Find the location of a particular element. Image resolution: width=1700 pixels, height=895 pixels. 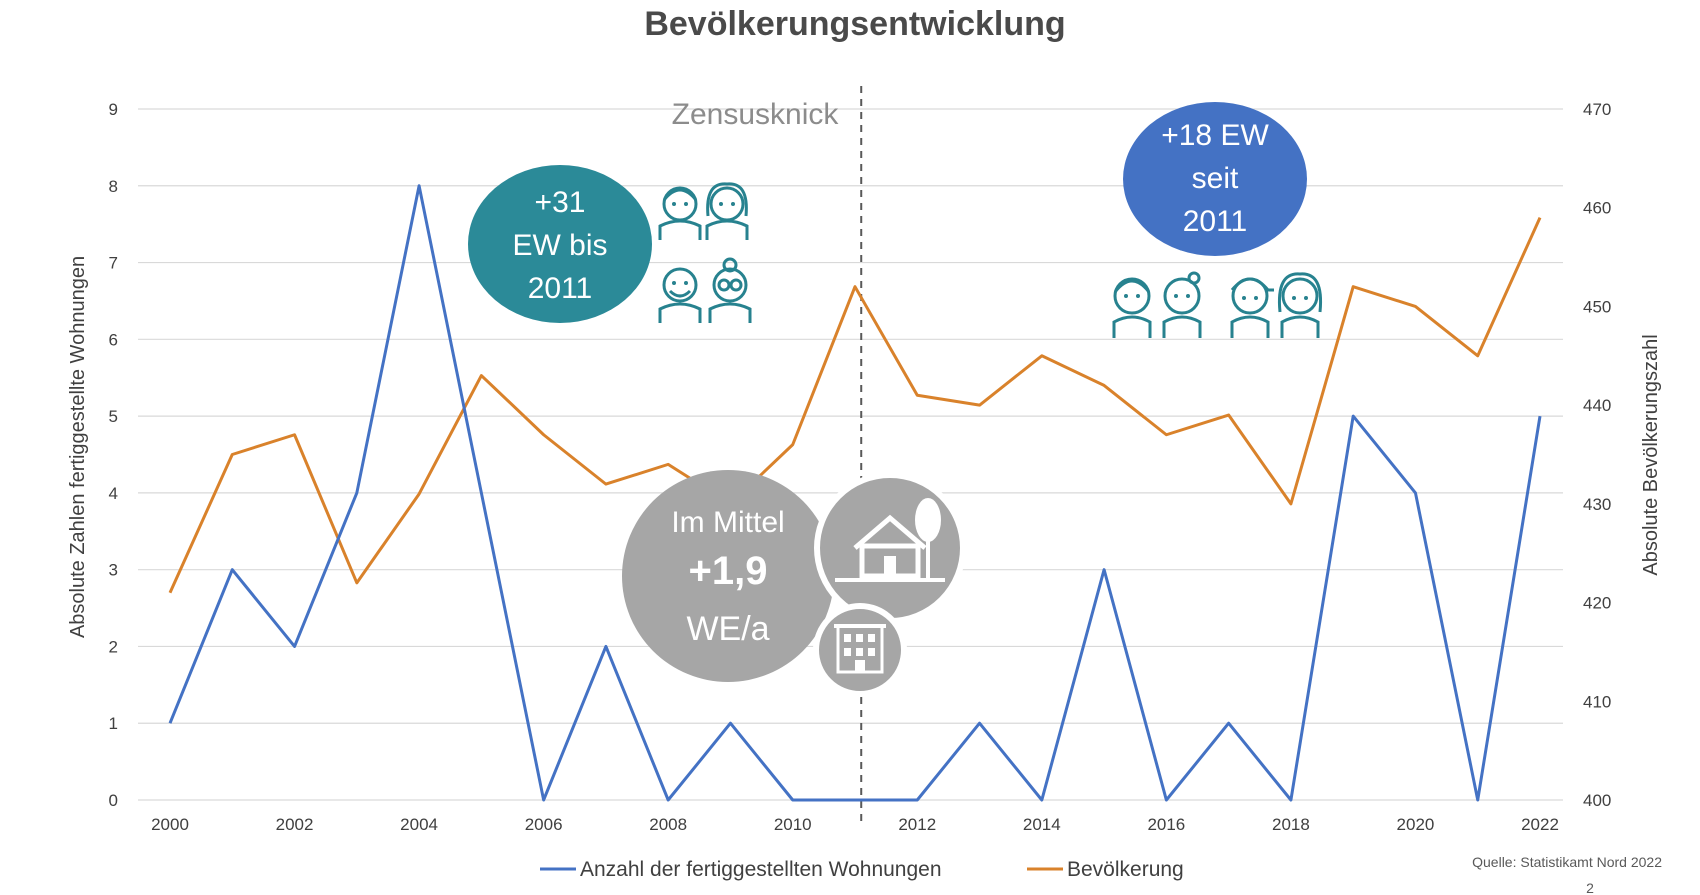

right-tick-label: 420 is located at coordinates (1597, 603).